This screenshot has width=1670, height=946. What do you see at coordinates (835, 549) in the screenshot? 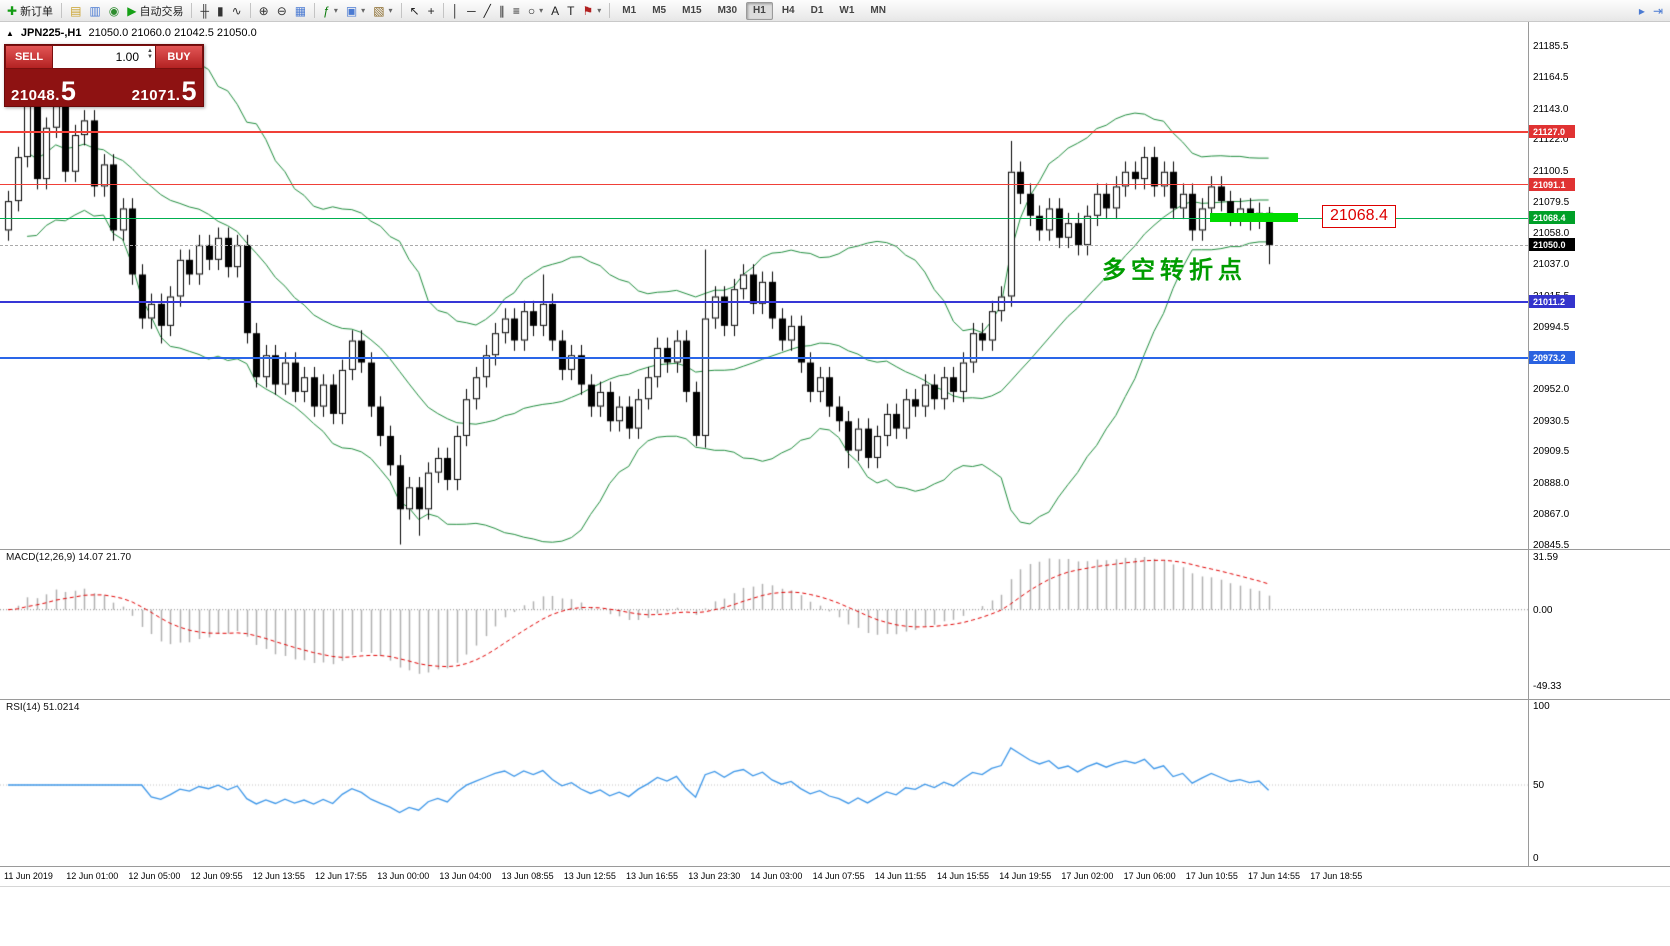
I see `panel-separator-macd` at bounding box center [835, 549].